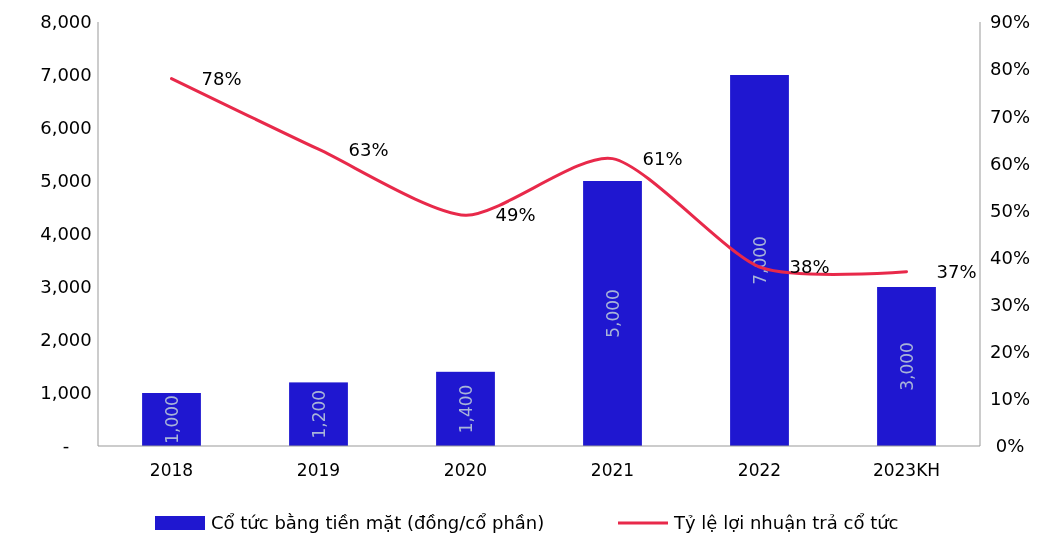 The height and width of the screenshot is (535, 1046). What do you see at coordinates (1010, 163) in the screenshot?
I see `y2-tick-label: 60%` at bounding box center [1010, 163].